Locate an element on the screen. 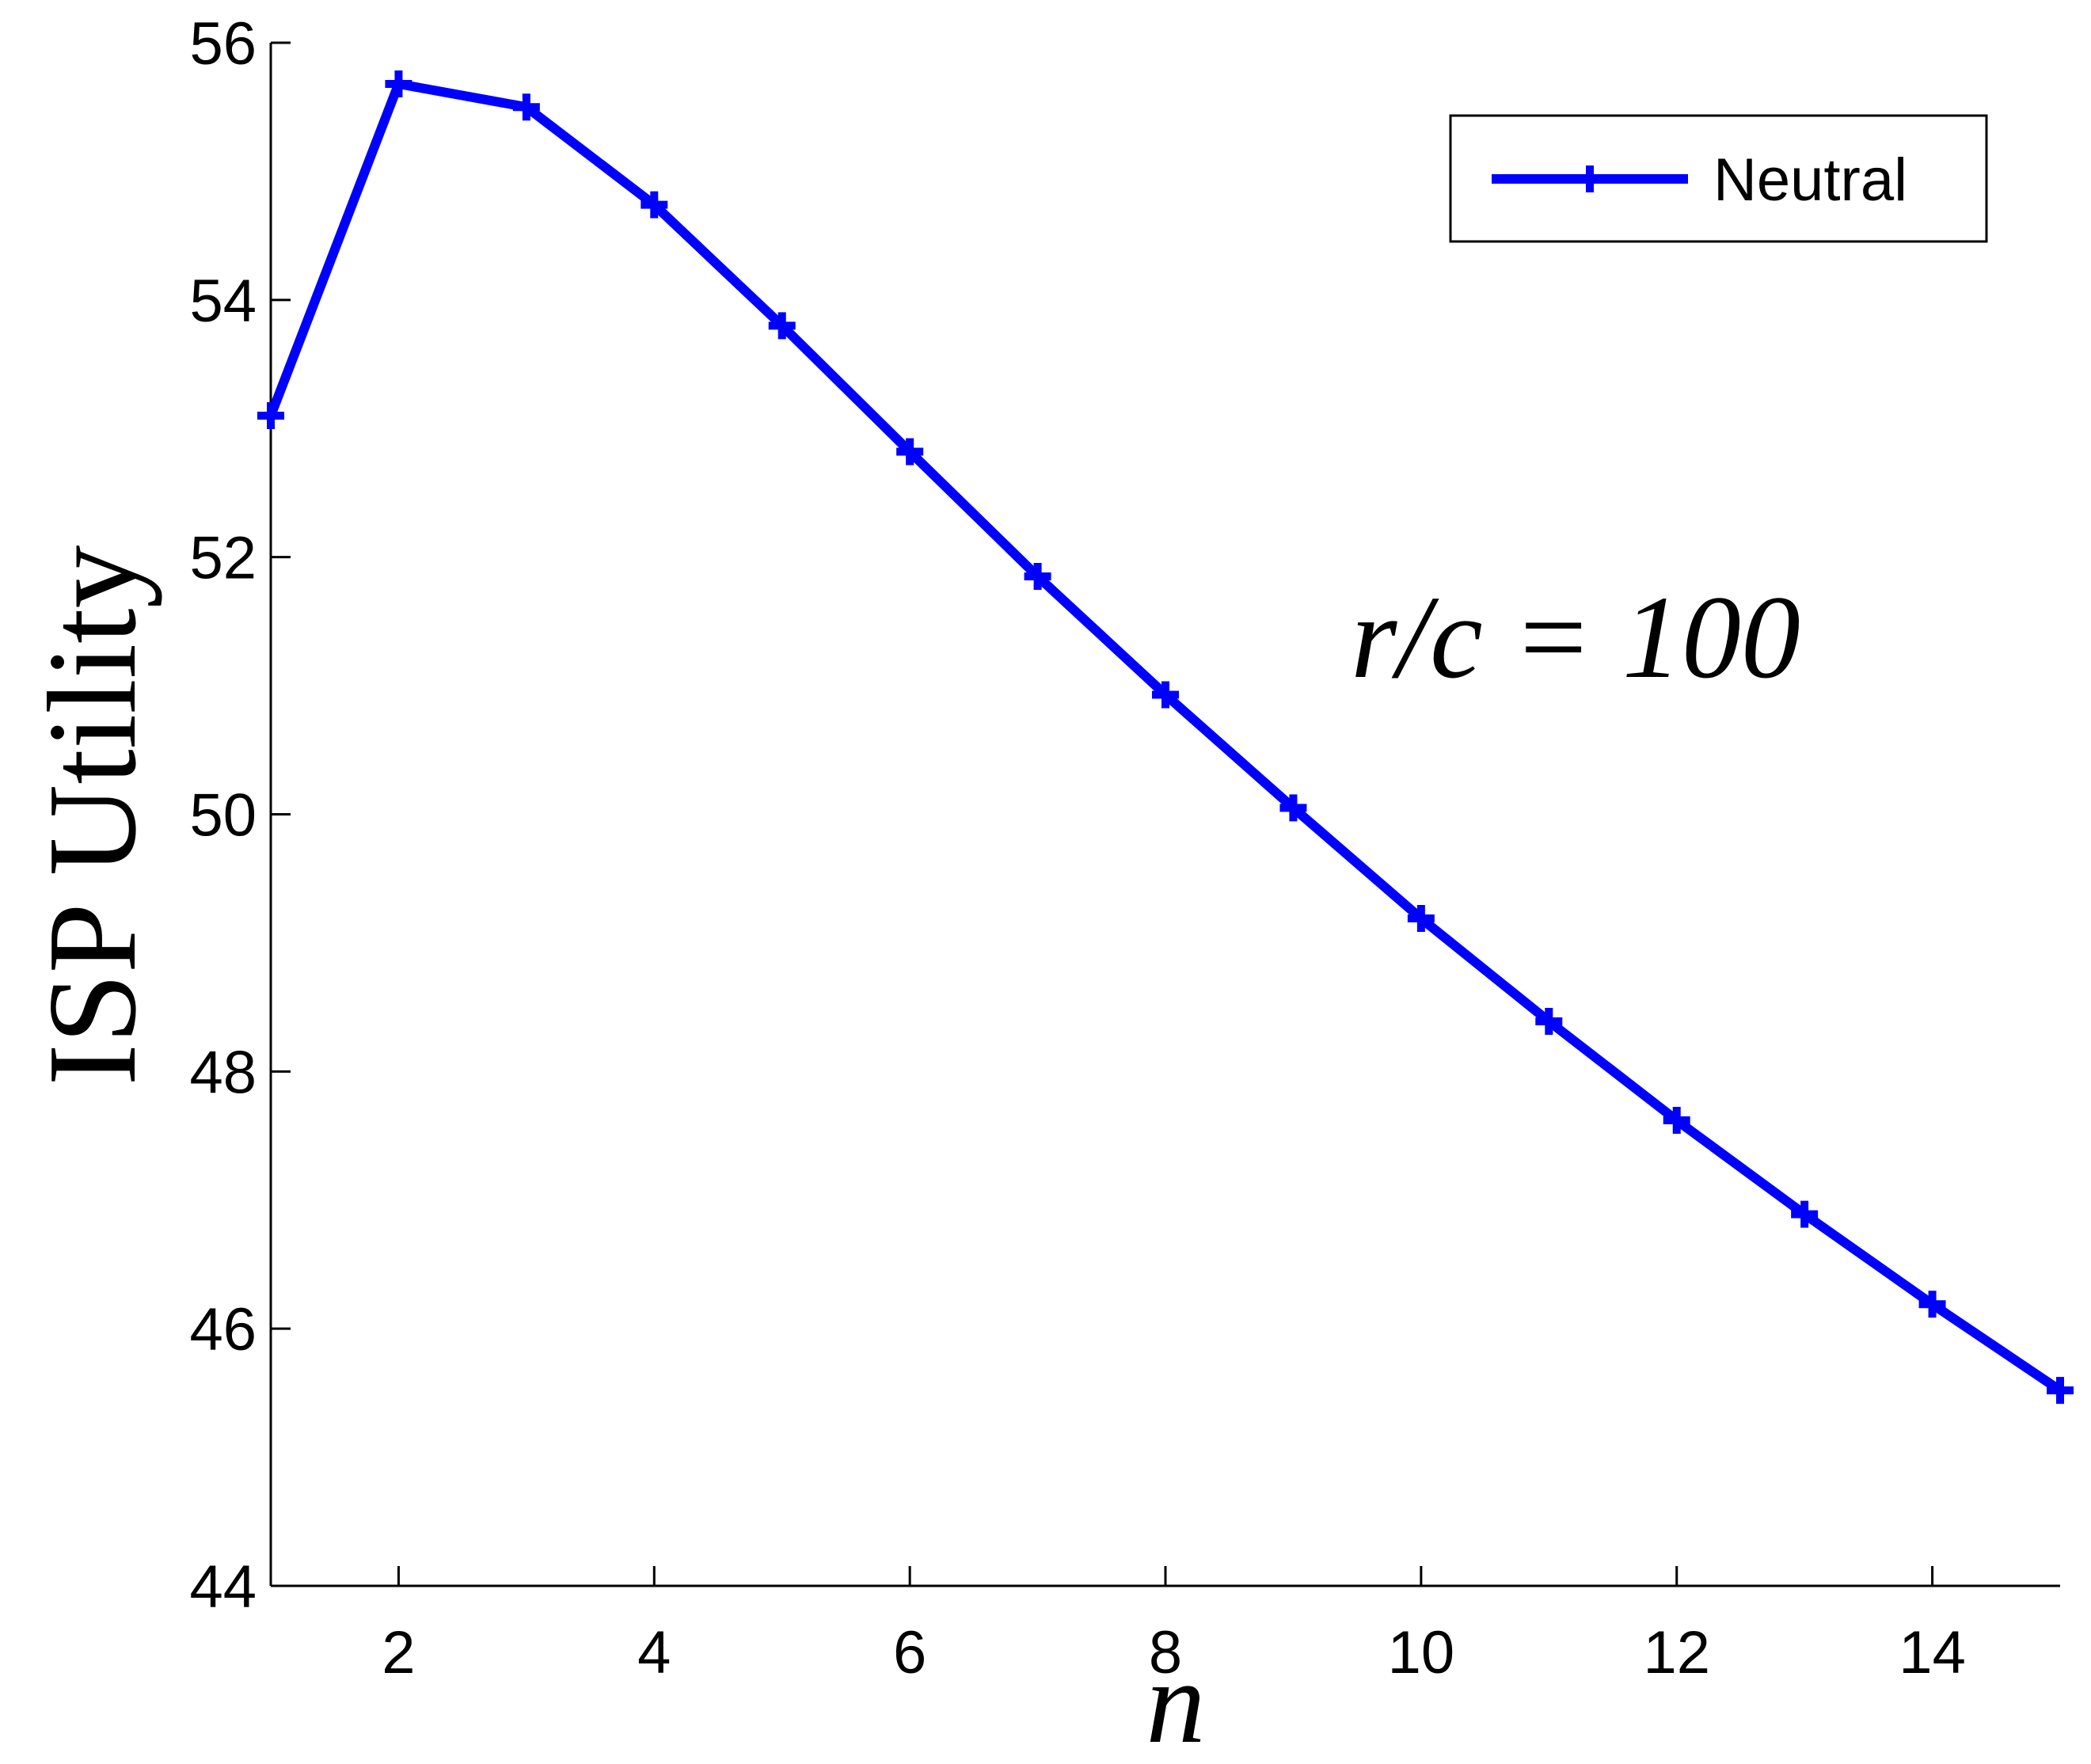 The image size is (2091, 1764). y-tick-label: 46 is located at coordinates (223, 1329).